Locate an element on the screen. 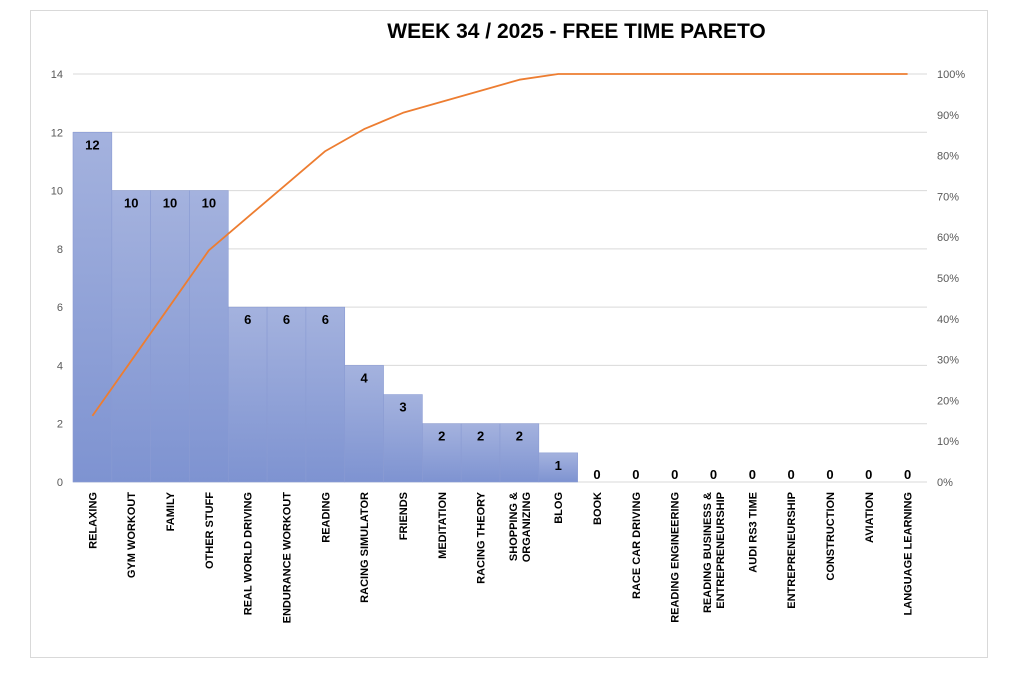 The image size is (1023, 688). category-label-line: FAMILY is located at coordinates (171, 511).